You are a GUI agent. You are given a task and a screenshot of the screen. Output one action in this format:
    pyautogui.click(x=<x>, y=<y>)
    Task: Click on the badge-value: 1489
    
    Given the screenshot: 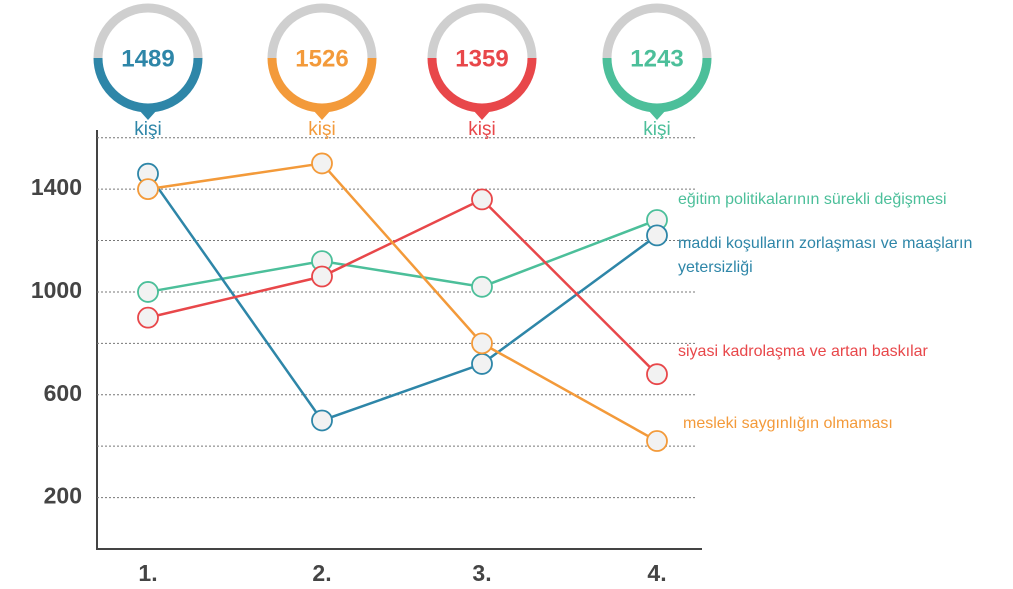 What is the action you would take?
    pyautogui.click(x=147, y=58)
    